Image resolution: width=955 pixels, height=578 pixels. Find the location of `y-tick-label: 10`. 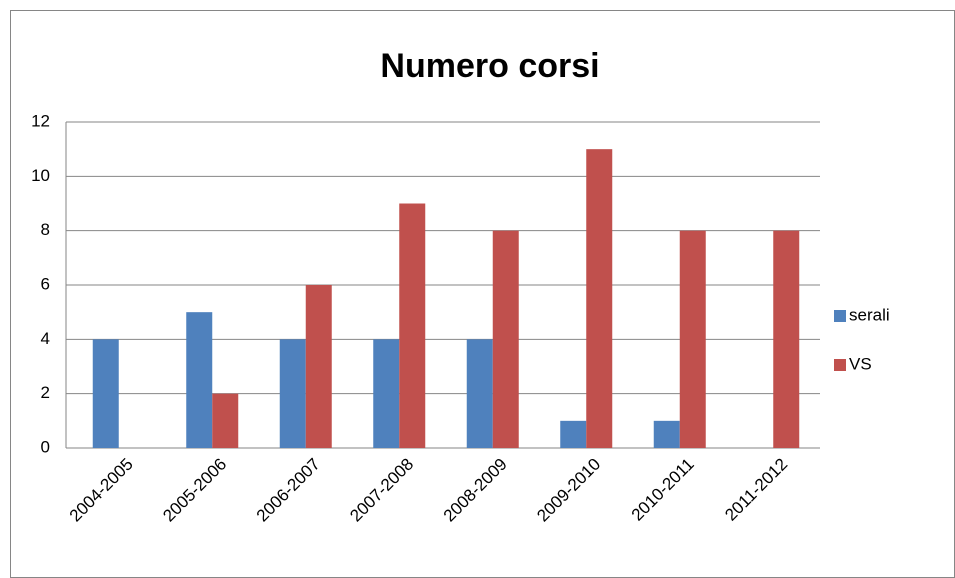

y-tick-label: 10 is located at coordinates (40, 175).